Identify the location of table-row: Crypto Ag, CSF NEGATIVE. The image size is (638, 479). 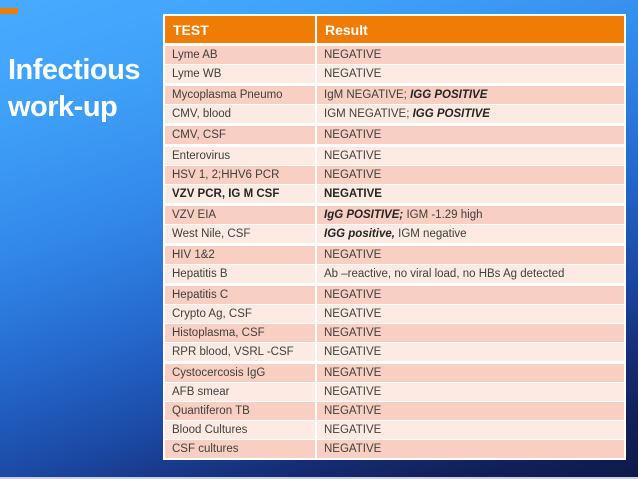
(394, 314).